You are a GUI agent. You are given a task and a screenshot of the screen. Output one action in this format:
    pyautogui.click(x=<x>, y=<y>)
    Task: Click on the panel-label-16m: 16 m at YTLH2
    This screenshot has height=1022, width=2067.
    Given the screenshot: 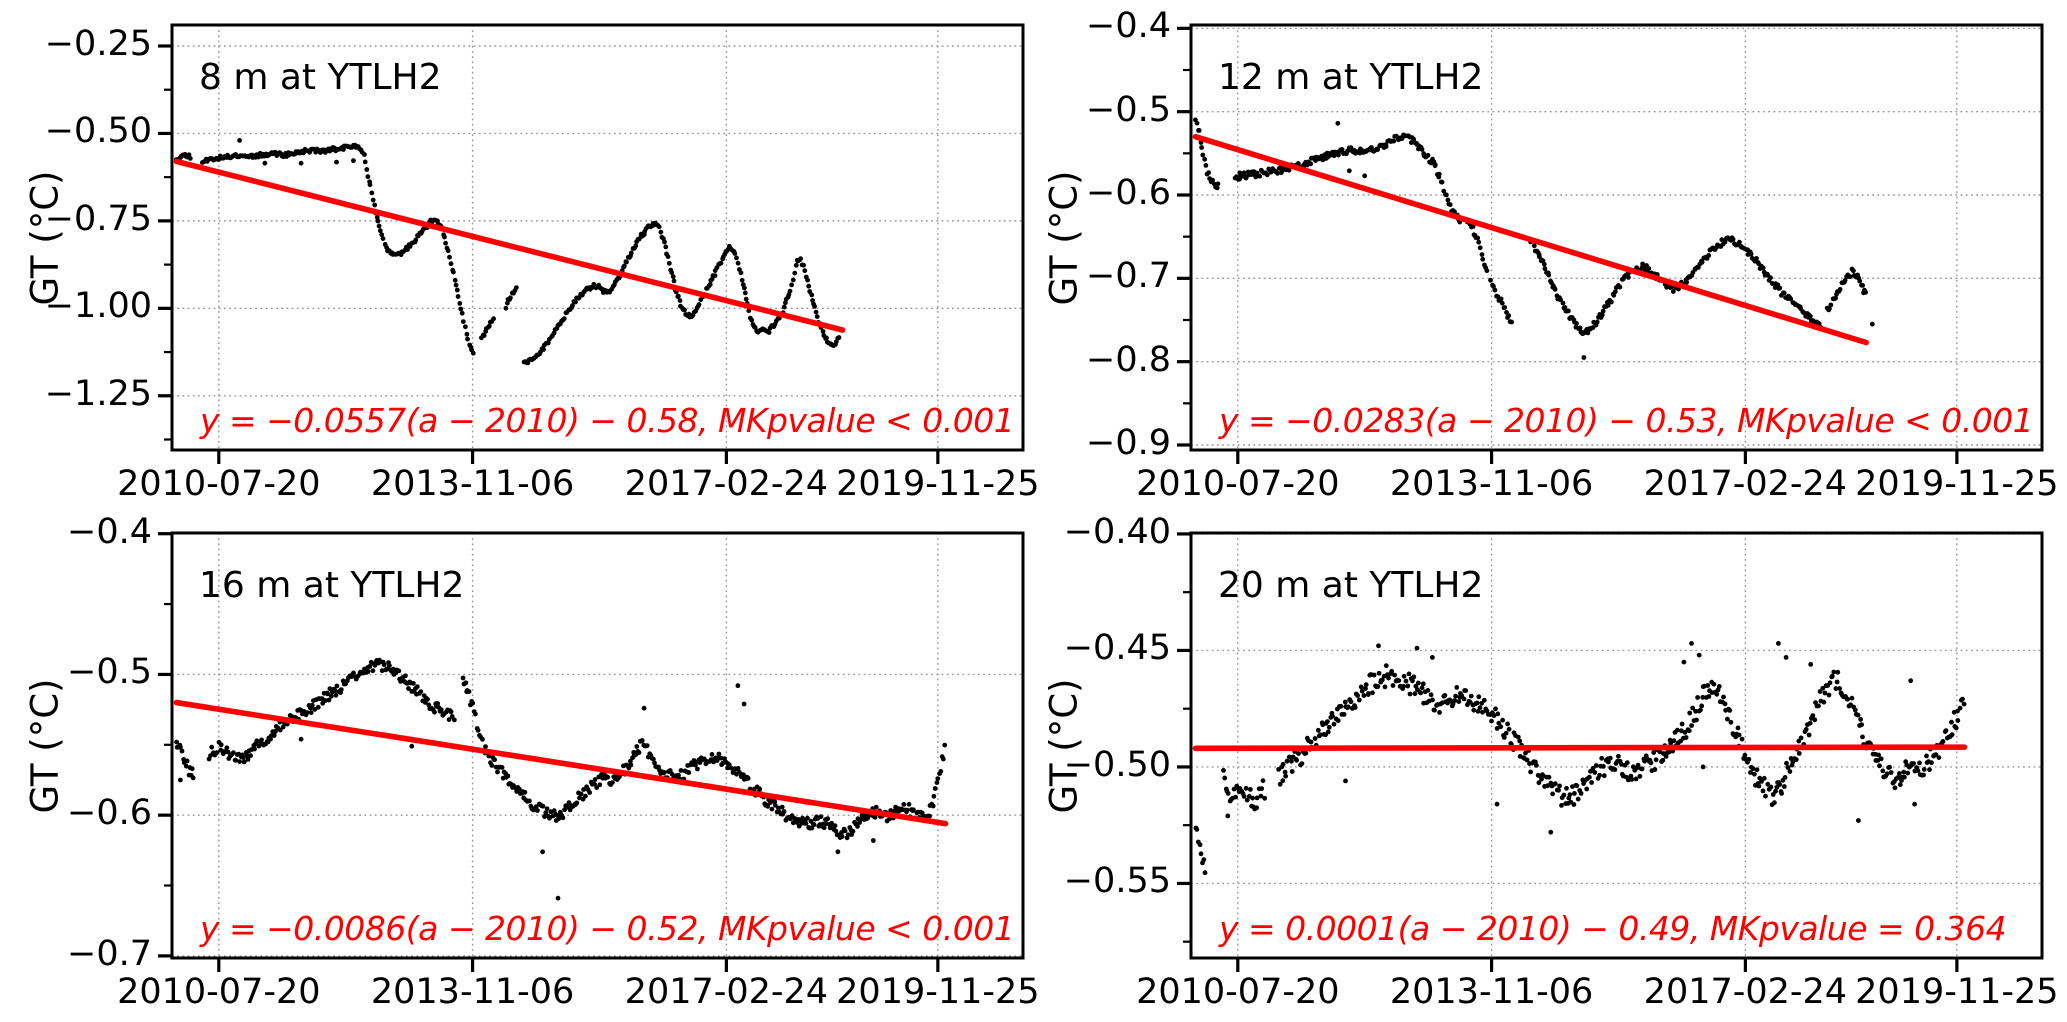 What is the action you would take?
    pyautogui.click(x=332, y=585)
    